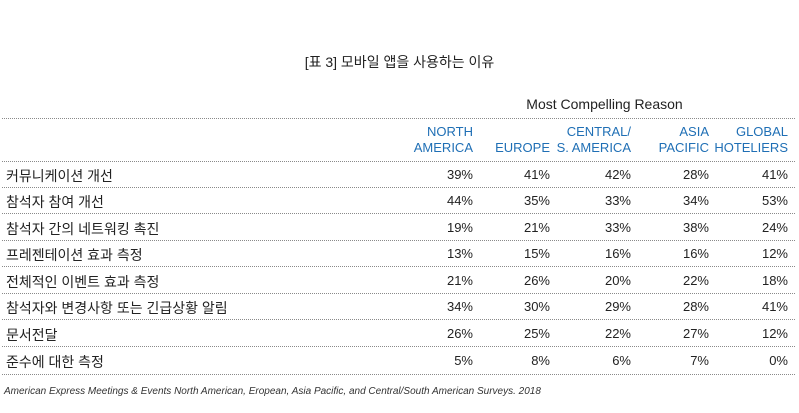 Image resolution: width=799 pixels, height=413 pixels. Describe the element at coordinates (617, 306) in the screenshot. I see `table-cell: 29%` at that location.